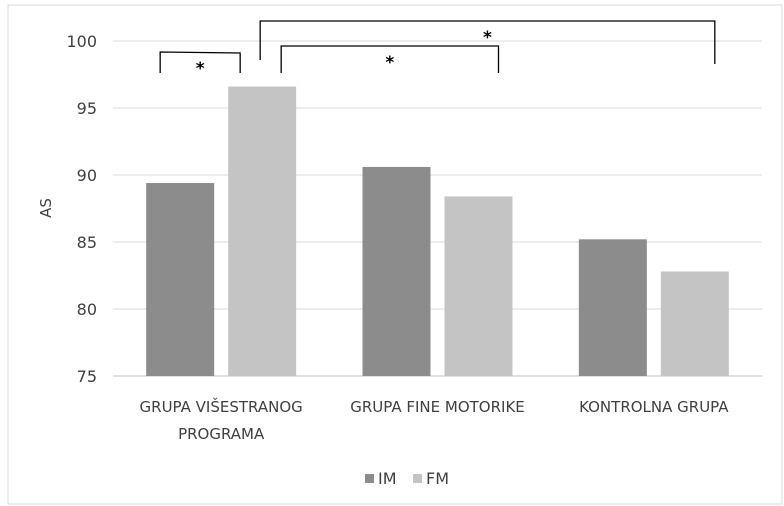 This screenshot has height=506, width=784. Describe the element at coordinates (654, 407) in the screenshot. I see `category-label: KONTROLNA GRUPA` at that location.